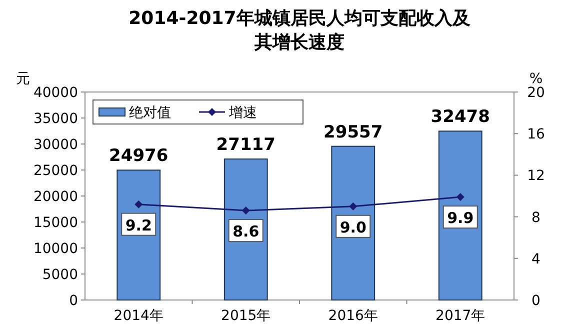  Describe the element at coordinates (299, 30) in the screenshot. I see `chart-title: 2014-2017年城镇居民人均可支配收入及其增长速度` at that location.